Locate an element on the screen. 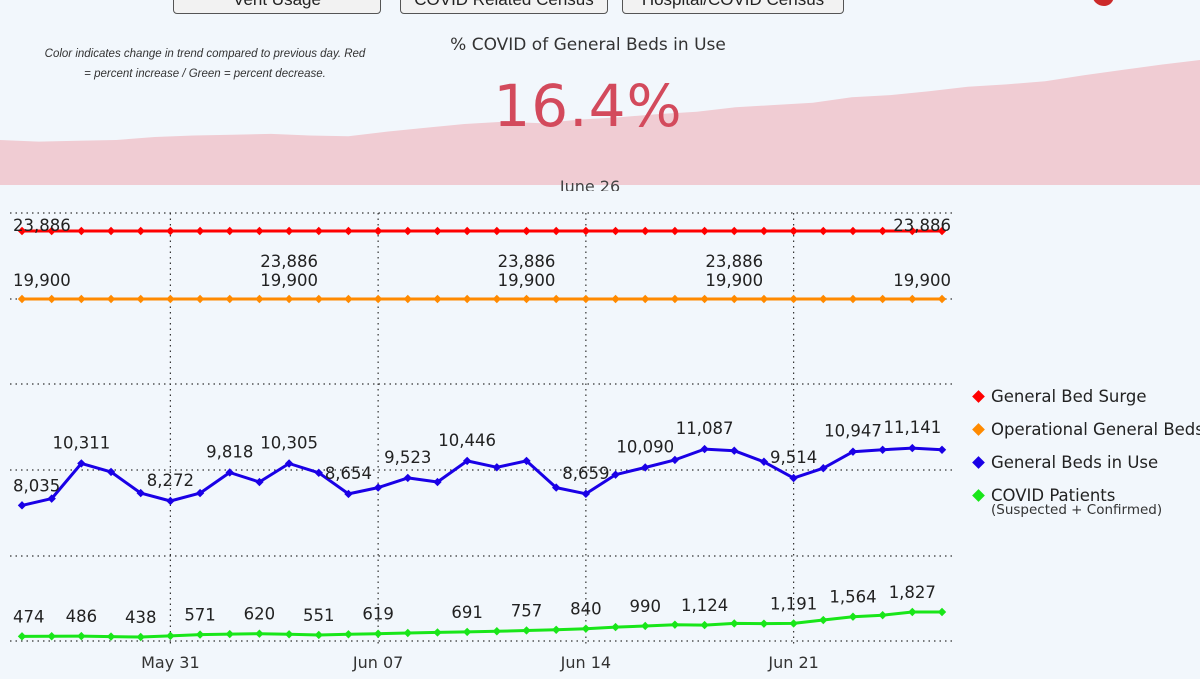  legend-item-operational-general-beds: Operational General Beds is located at coordinates (1085, 429).